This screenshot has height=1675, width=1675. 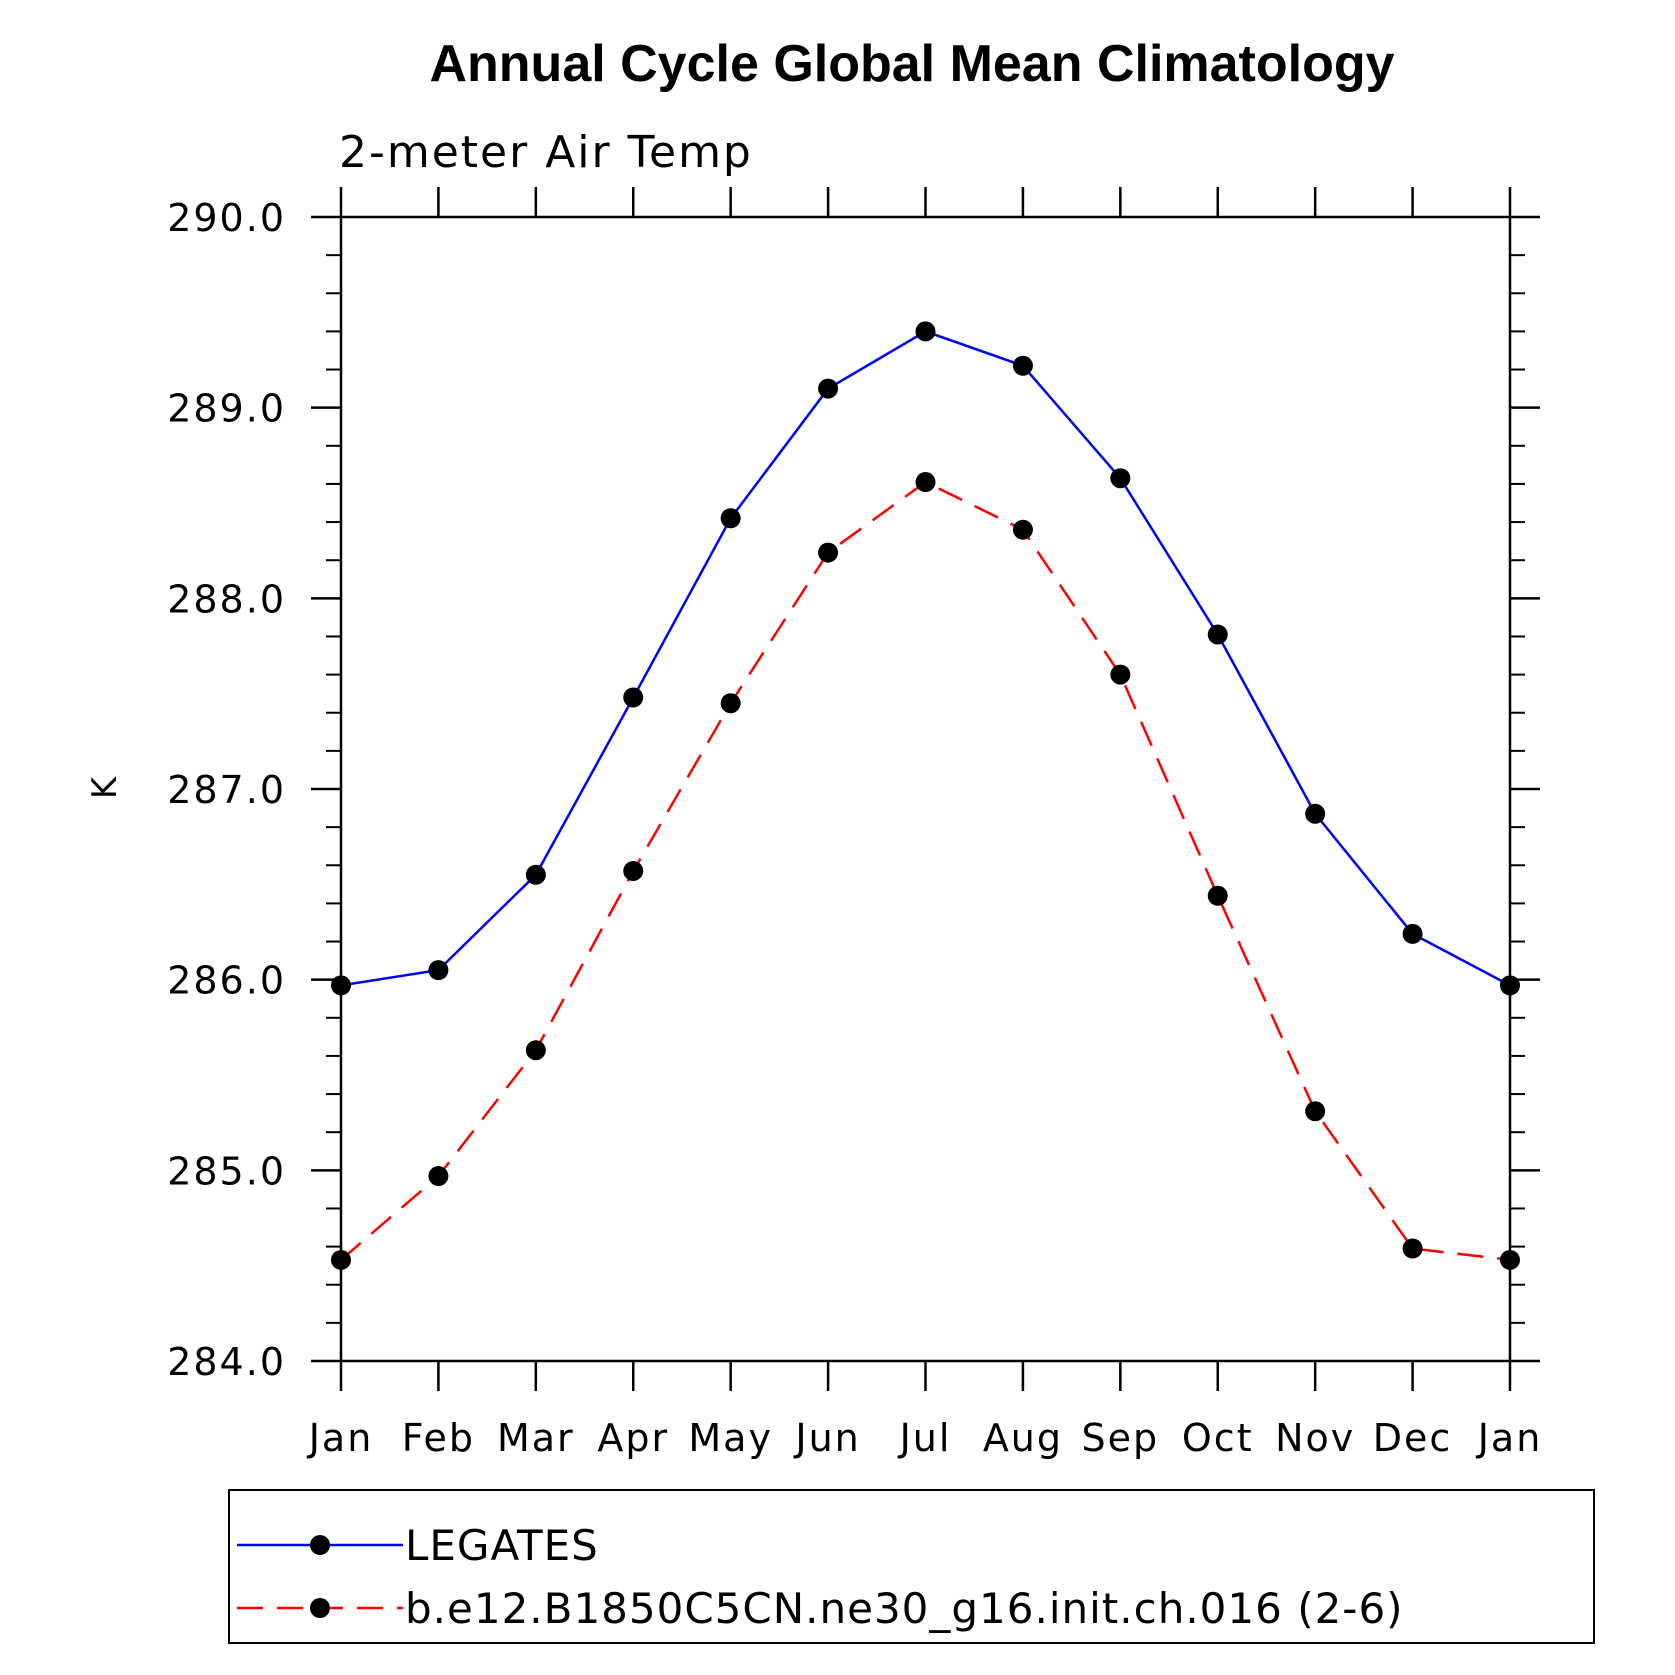 I want to click on x-tick-label: Nov, so click(x=1315, y=1438).